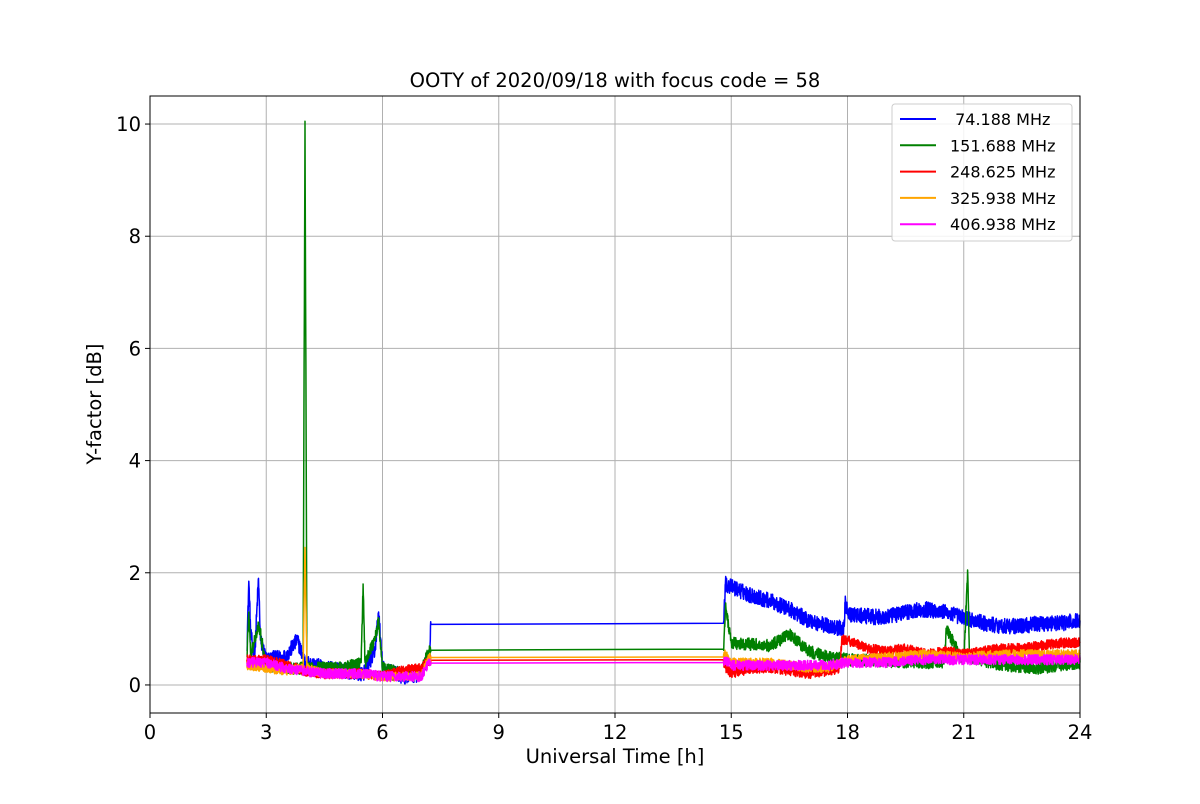 Image resolution: width=1200 pixels, height=804 pixels. Describe the element at coordinates (663, 668) in the screenshot. I see `series-line` at that location.